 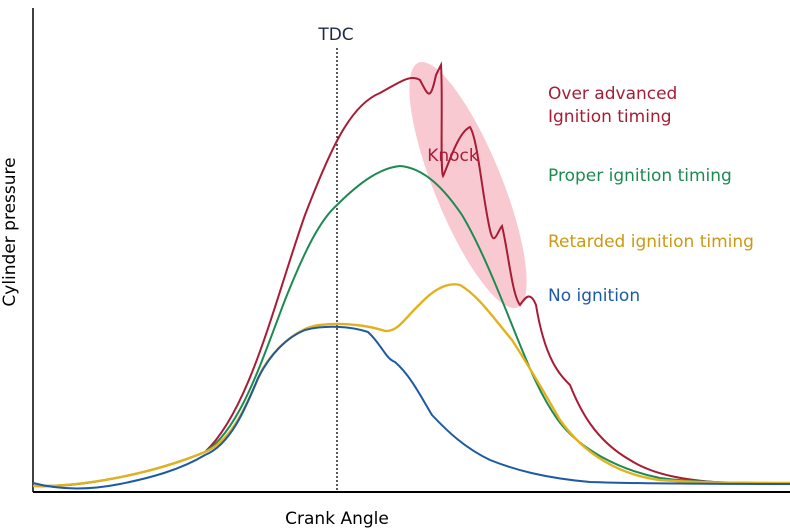 What do you see at coordinates (640, 176) in the screenshot?
I see `legend-label-proper: Proper ignition timing` at bounding box center [640, 176].